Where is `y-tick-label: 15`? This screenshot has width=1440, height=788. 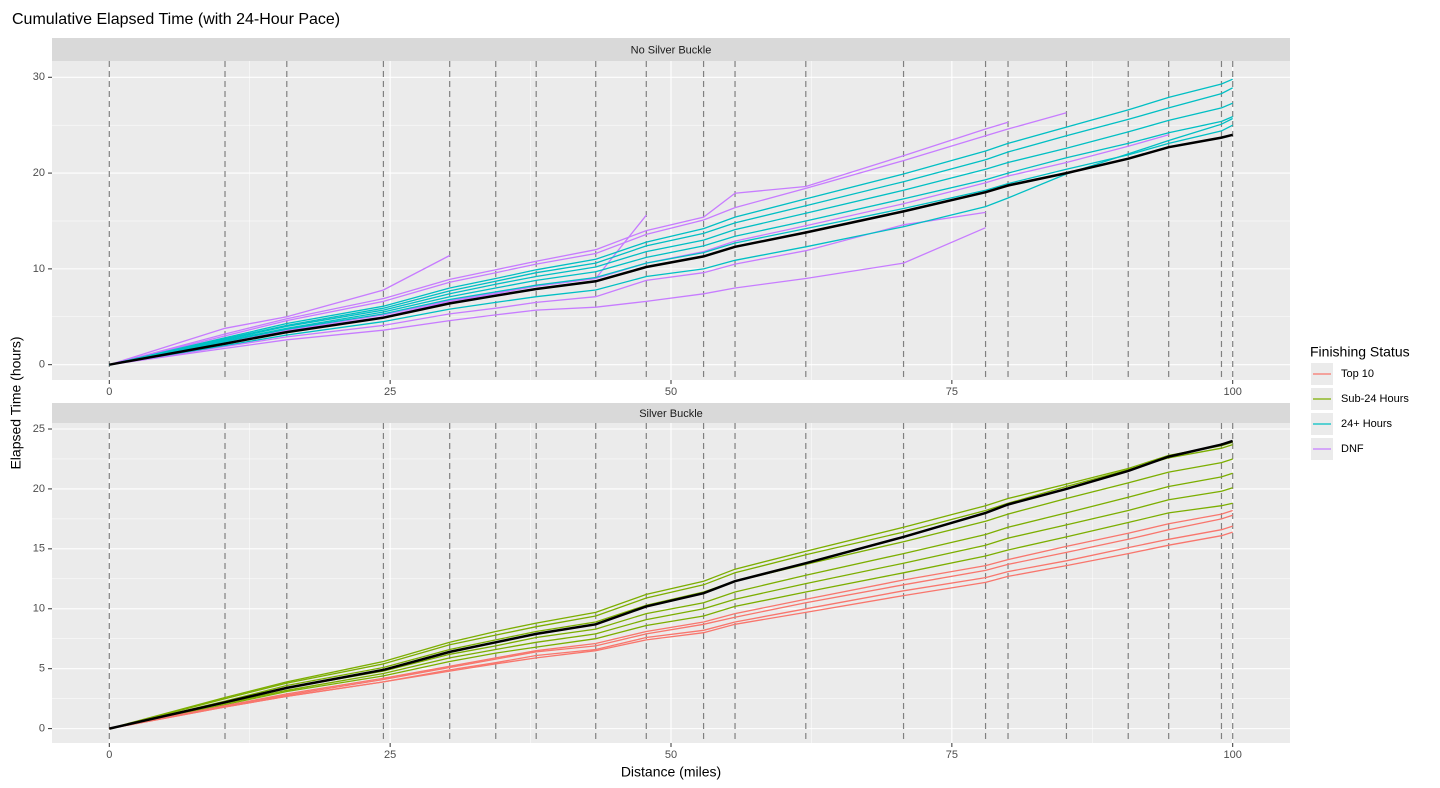 y-tick-label: 15 is located at coordinates (39, 549).